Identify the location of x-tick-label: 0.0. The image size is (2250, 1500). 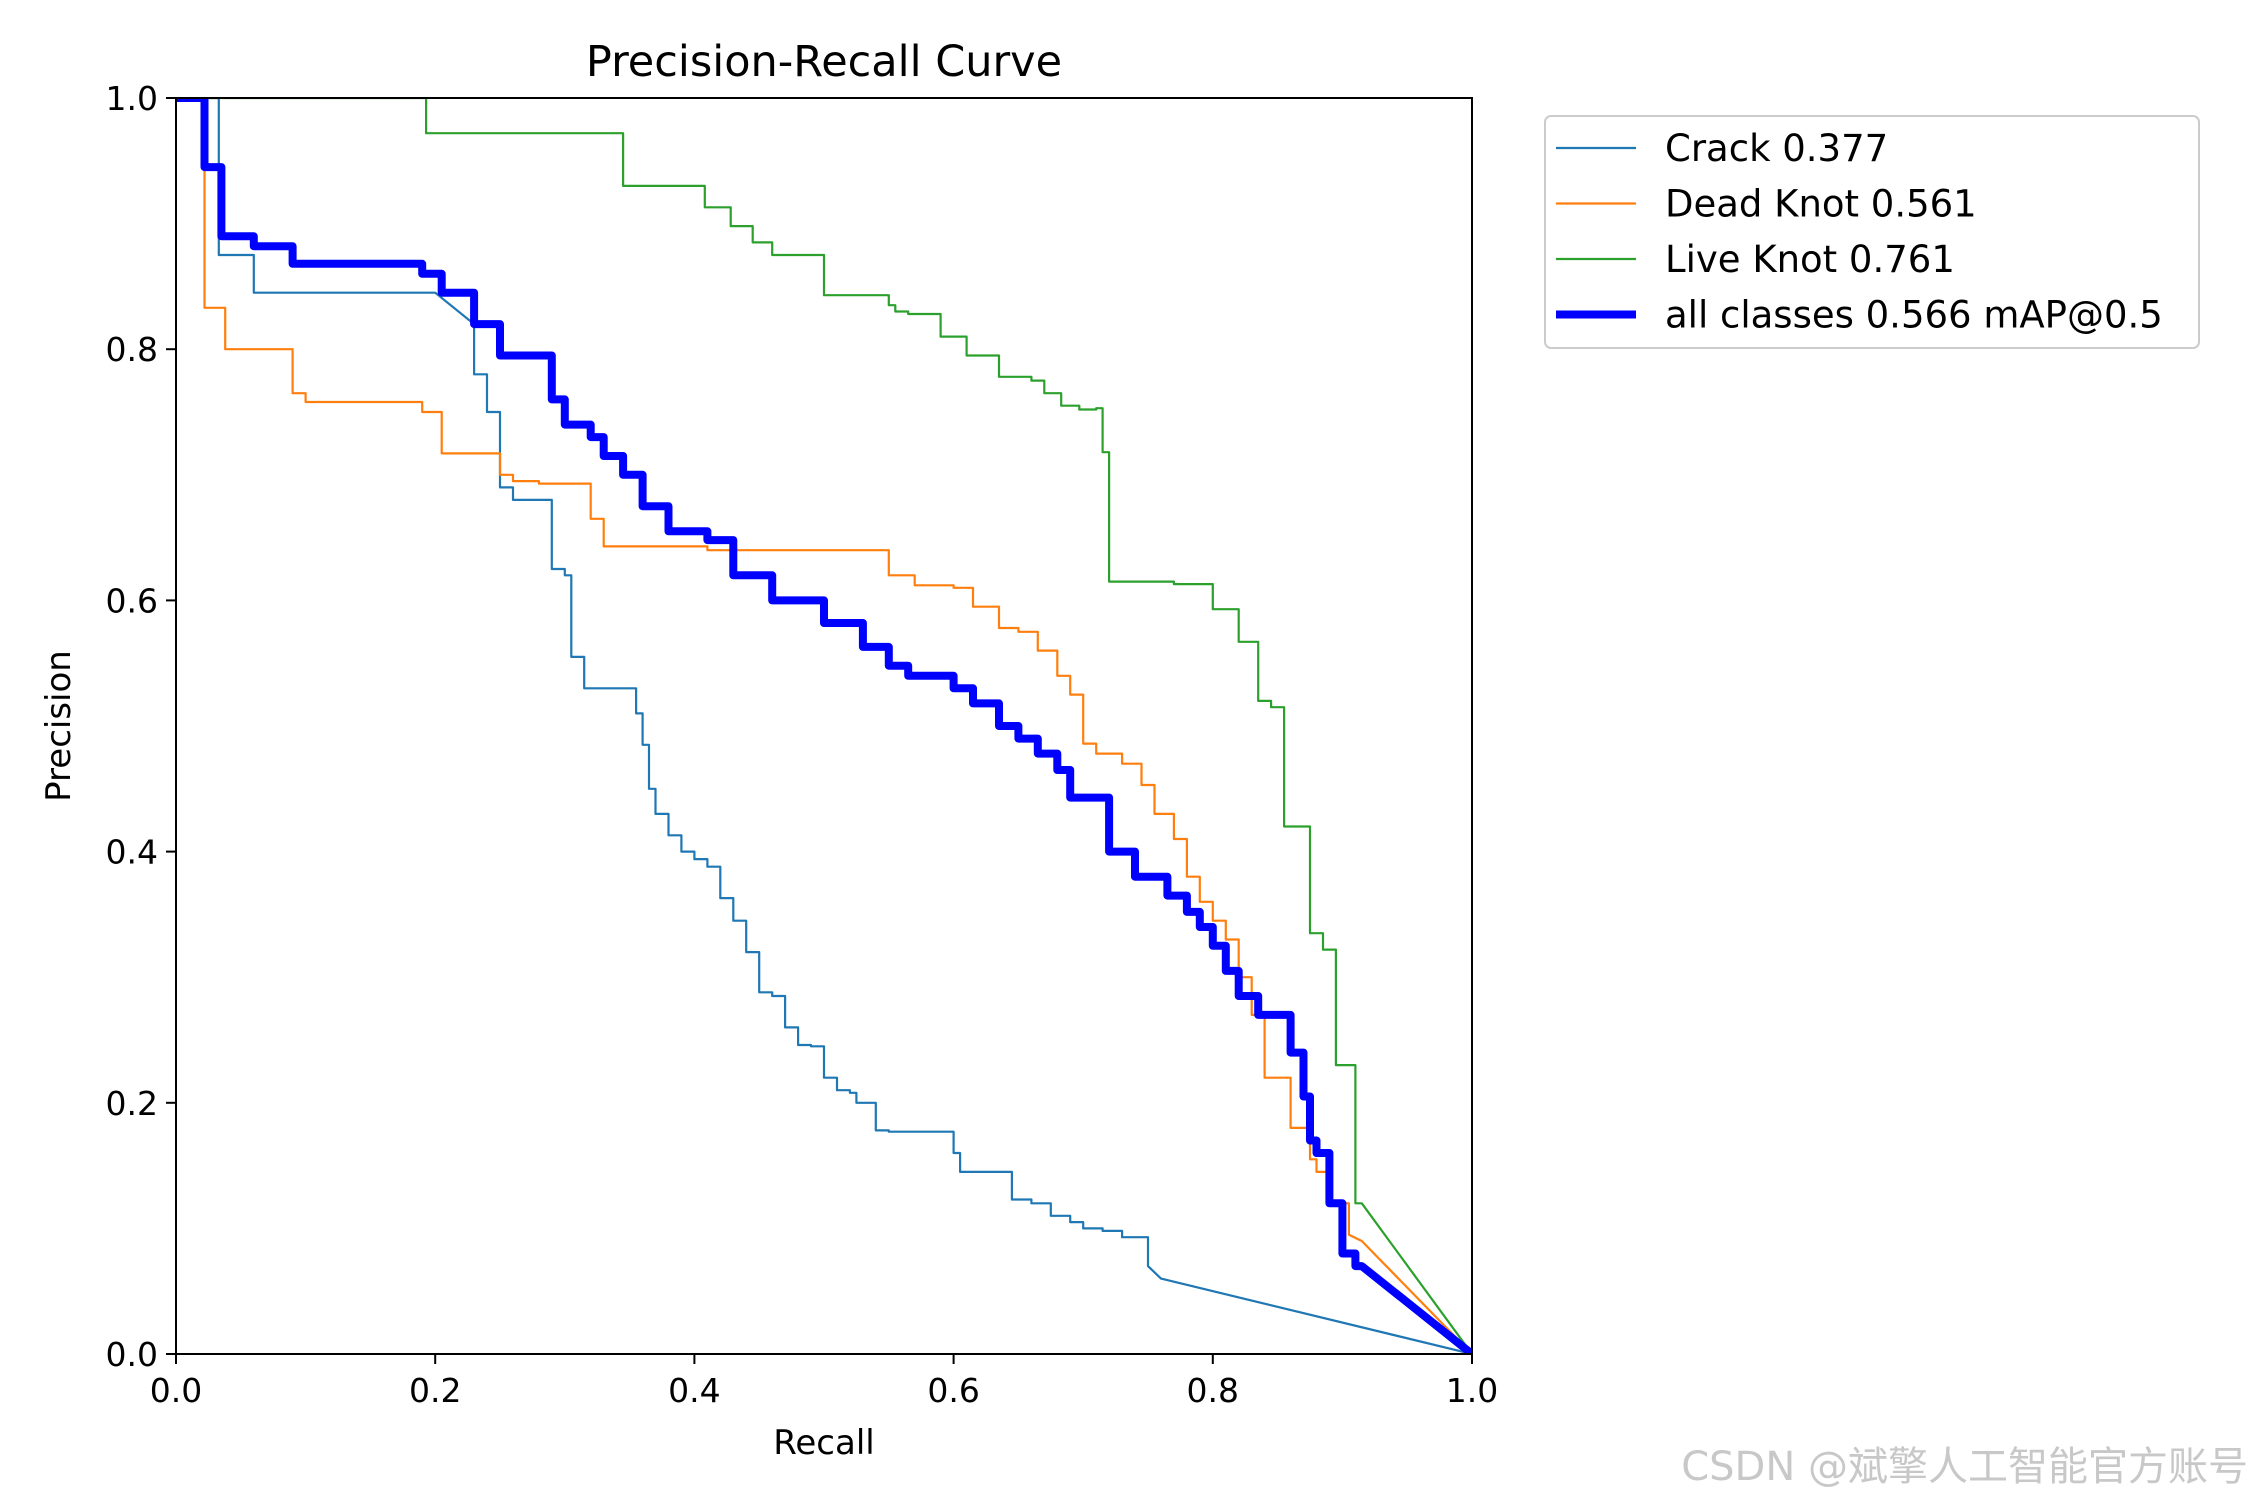
(176, 1390).